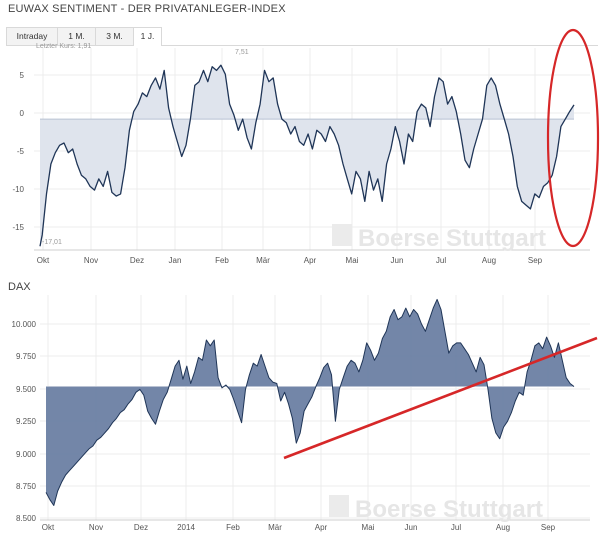  I want to click on y-tick-label: 9.250, so click(26, 421).